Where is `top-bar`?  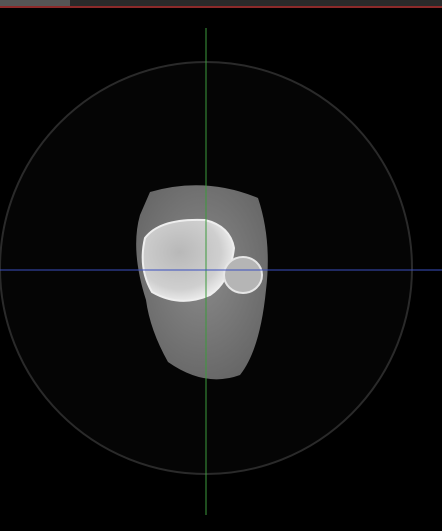 top-bar is located at coordinates (221, 3).